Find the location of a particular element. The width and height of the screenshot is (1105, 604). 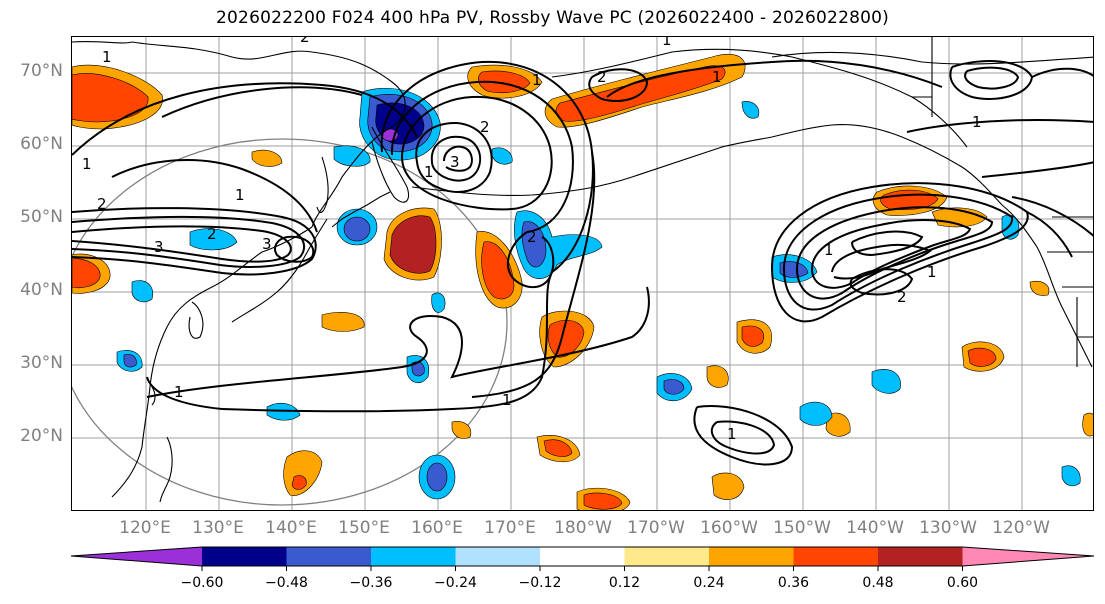

lat-label-30n: 30°N is located at coordinates (41, 363).